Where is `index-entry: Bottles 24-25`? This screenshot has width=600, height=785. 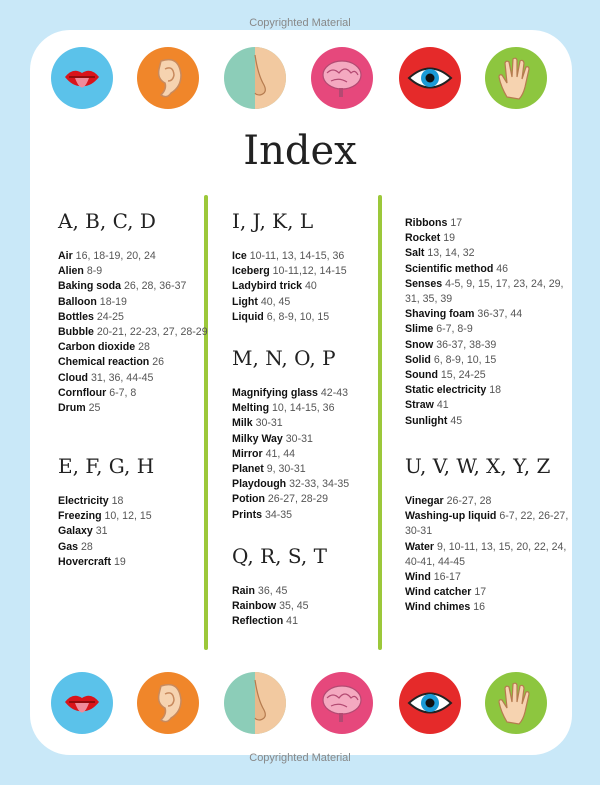 index-entry: Bottles 24-25 is located at coordinates (143, 317).